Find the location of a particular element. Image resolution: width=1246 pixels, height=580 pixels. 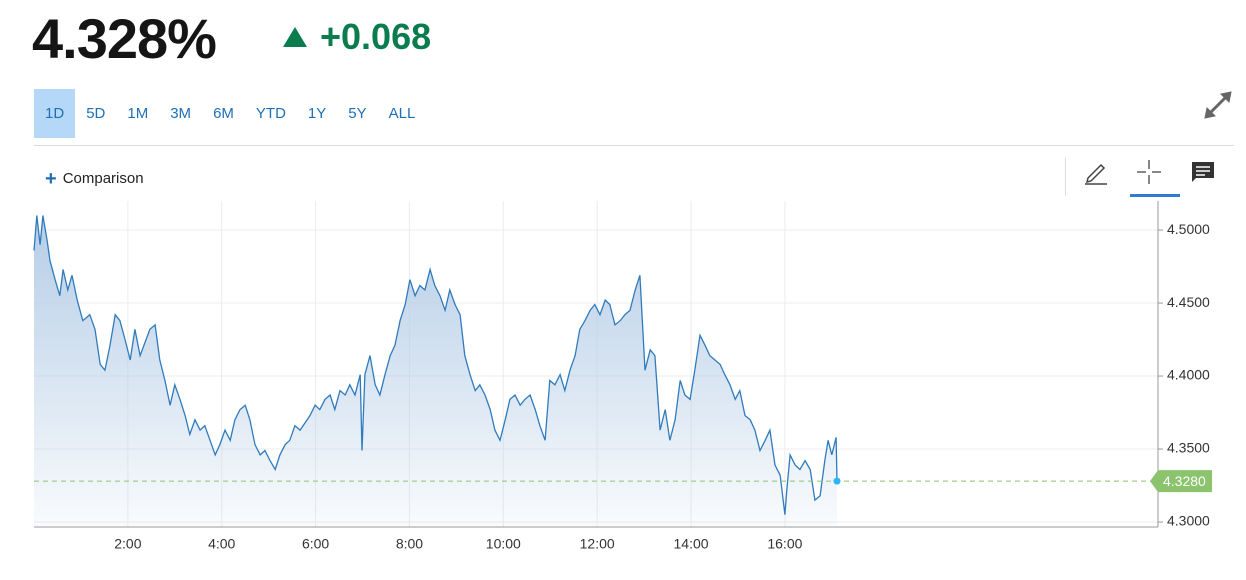

price: 4.328% is located at coordinates (124, 38).